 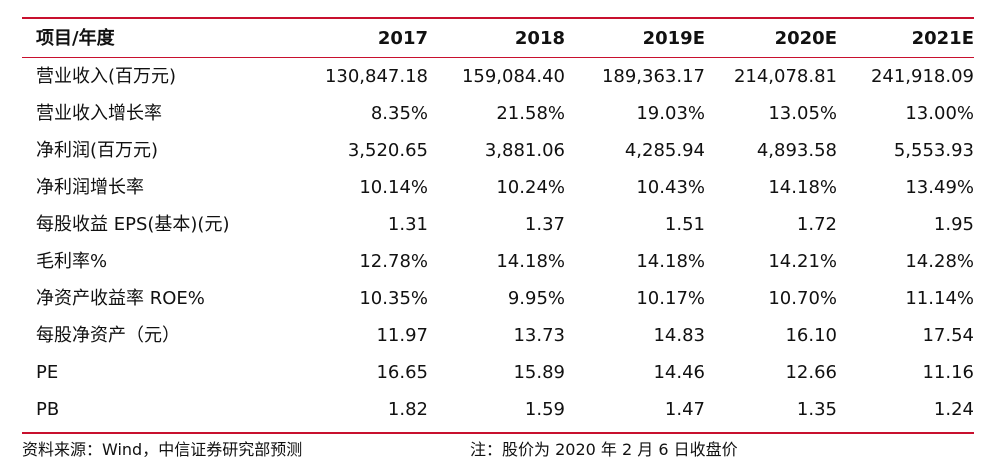 I want to click on row-label: 净利润增长率, so click(x=90, y=187).